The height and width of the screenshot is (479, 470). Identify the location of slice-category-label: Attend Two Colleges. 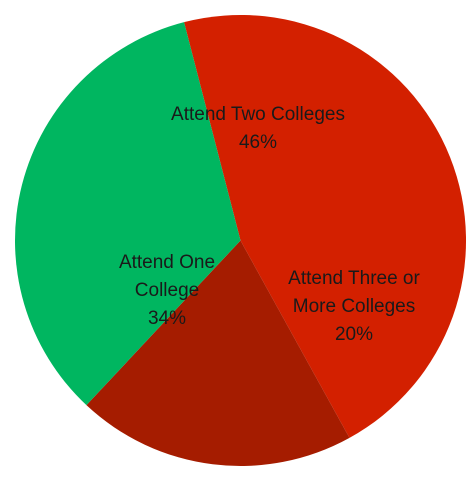
(258, 114).